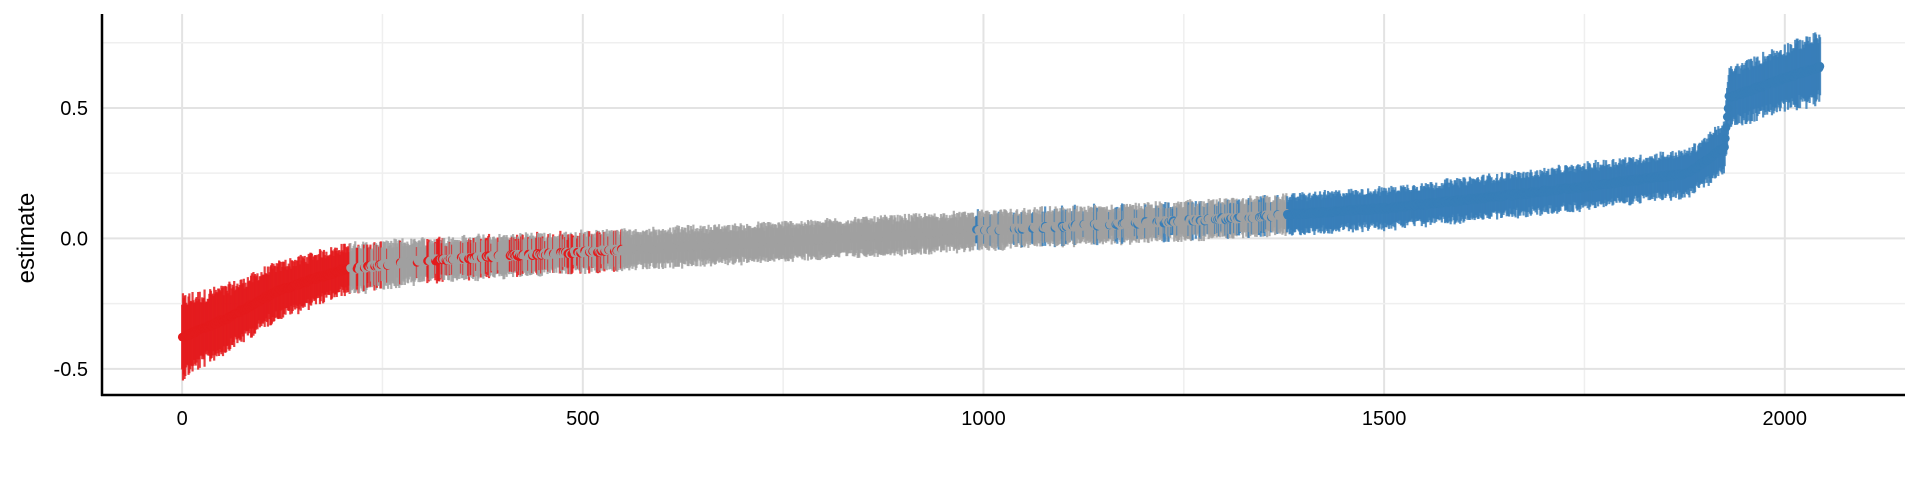 The height and width of the screenshot is (480, 1920). Describe the element at coordinates (74, 109) in the screenshot. I see `y-tick-label: 0.5` at that location.